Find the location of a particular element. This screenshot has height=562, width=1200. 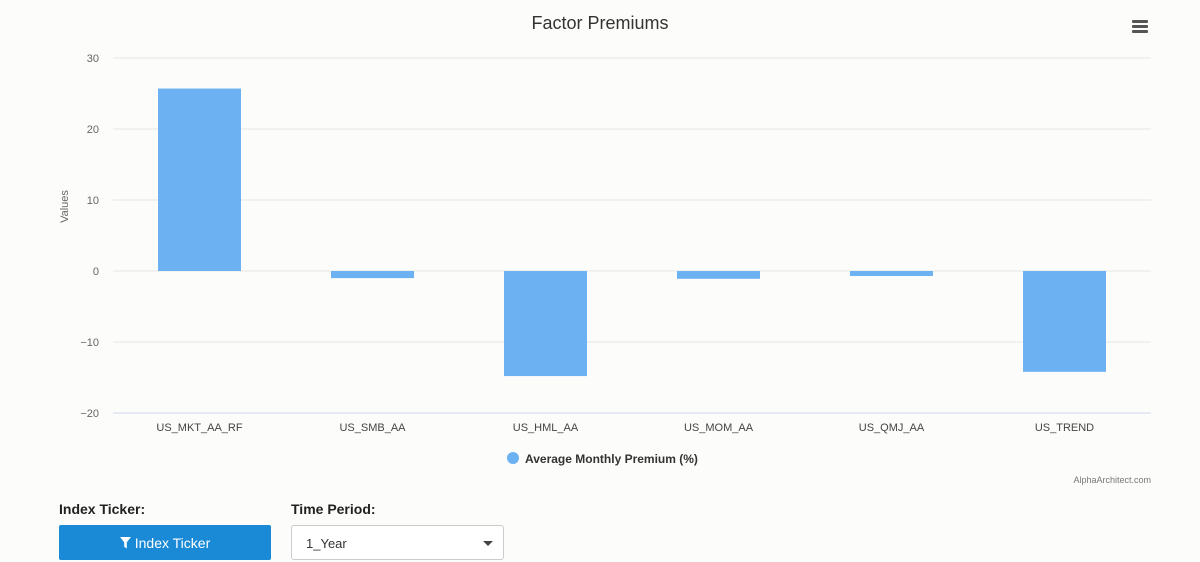

x-tick-label: US_QMJ_AA is located at coordinates (892, 428).